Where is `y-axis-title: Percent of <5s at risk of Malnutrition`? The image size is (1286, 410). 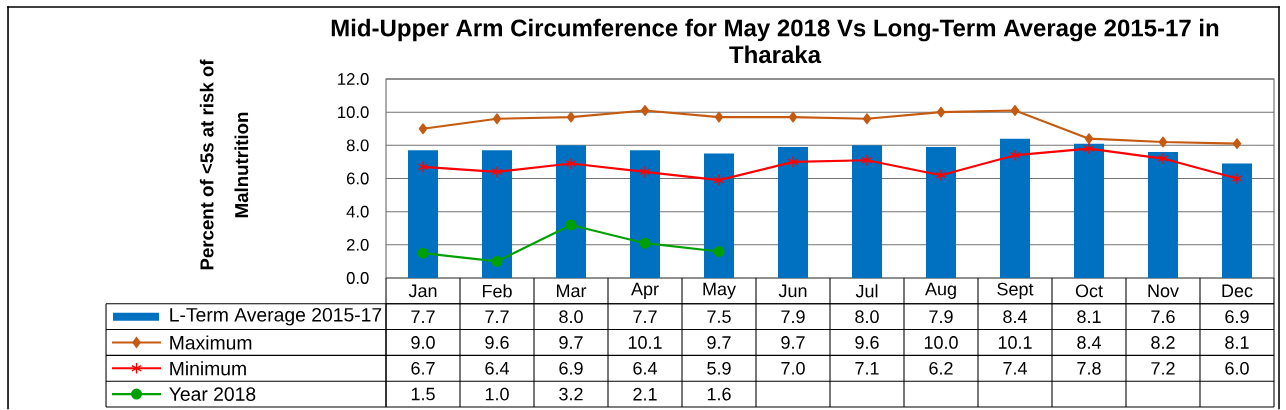
y-axis-title: Percent of <5s at risk of Malnutrition is located at coordinates (224, 164).